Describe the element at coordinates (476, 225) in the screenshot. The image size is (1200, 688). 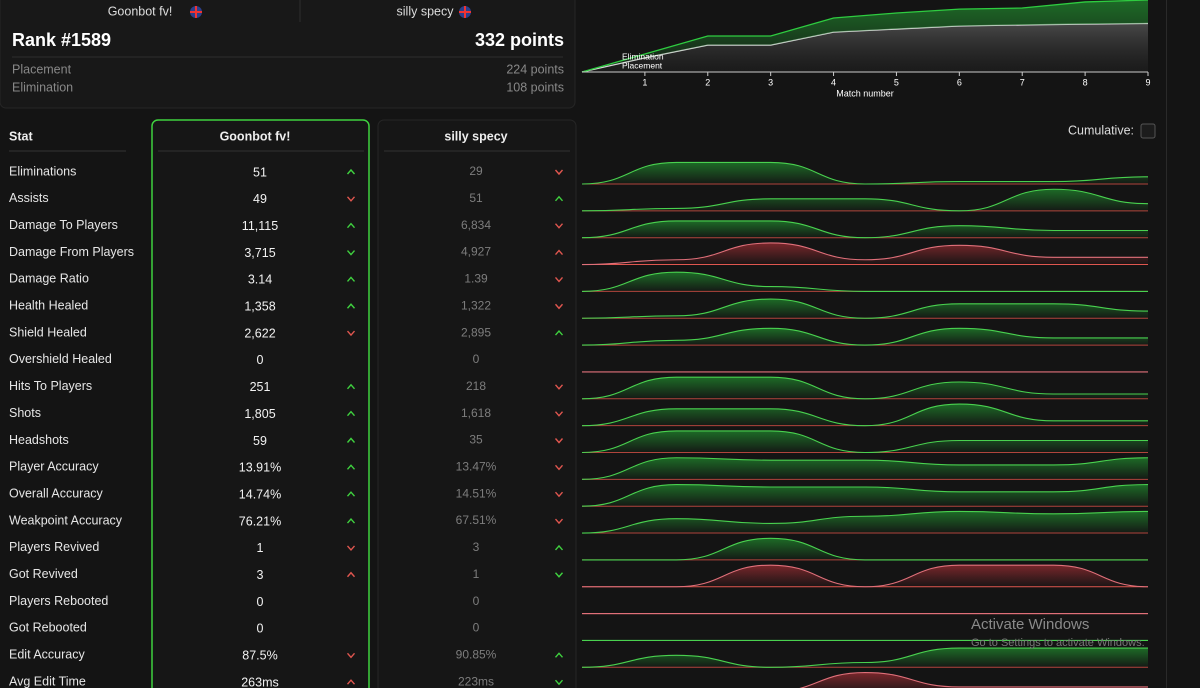
I see `player-value: 6,834` at that location.